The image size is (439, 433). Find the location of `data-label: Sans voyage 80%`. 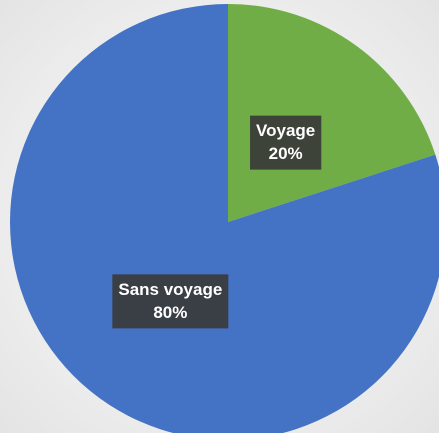

data-label: Sans voyage 80% is located at coordinates (170, 301).